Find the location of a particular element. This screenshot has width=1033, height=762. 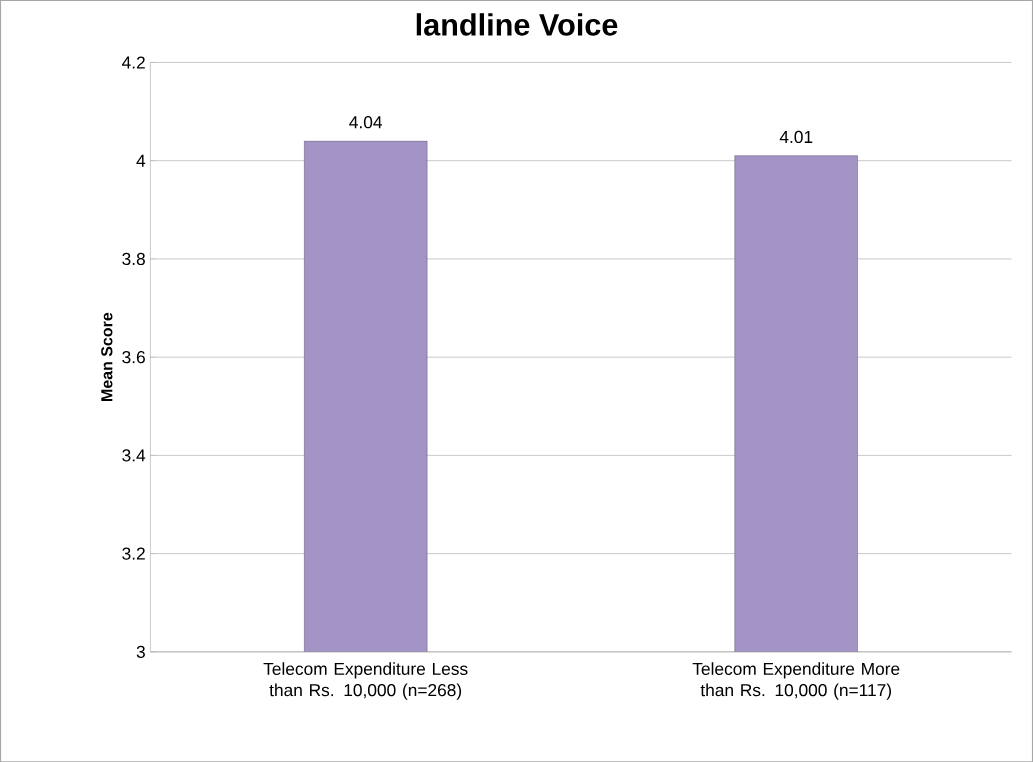

chart-title: landline Voice is located at coordinates (517, 24).